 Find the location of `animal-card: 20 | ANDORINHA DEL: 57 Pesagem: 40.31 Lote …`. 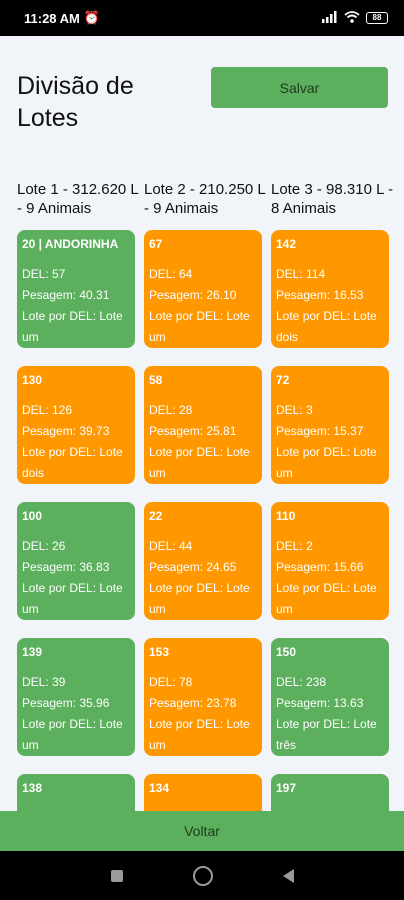

animal-card: 20 | ANDORINHA DEL: 57 Pesagem: 40.31 Lote … is located at coordinates (76, 289).